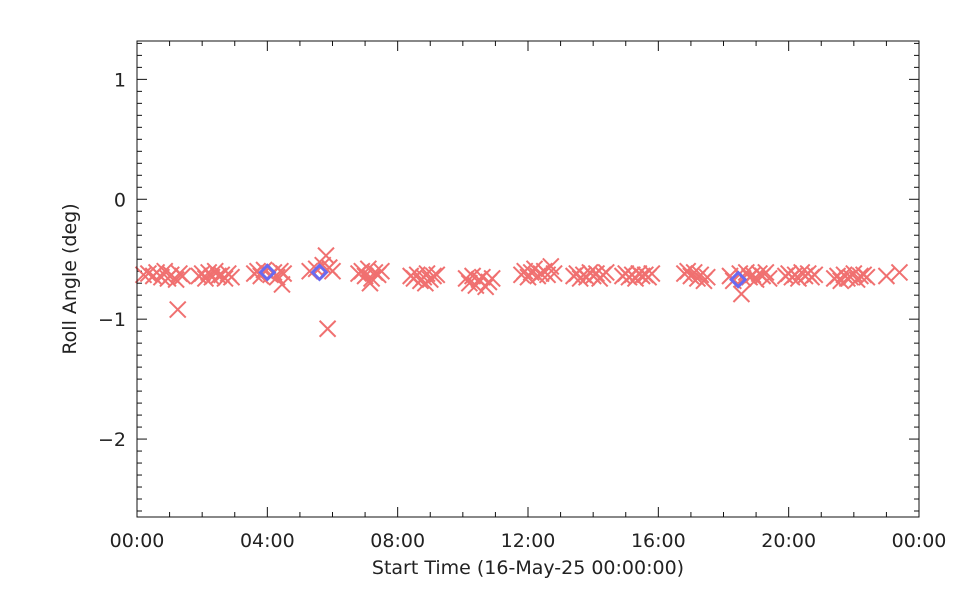 This screenshot has width=960, height=600. What do you see at coordinates (267, 541) in the screenshot?
I see `x-tick-label: 04:00` at bounding box center [267, 541].